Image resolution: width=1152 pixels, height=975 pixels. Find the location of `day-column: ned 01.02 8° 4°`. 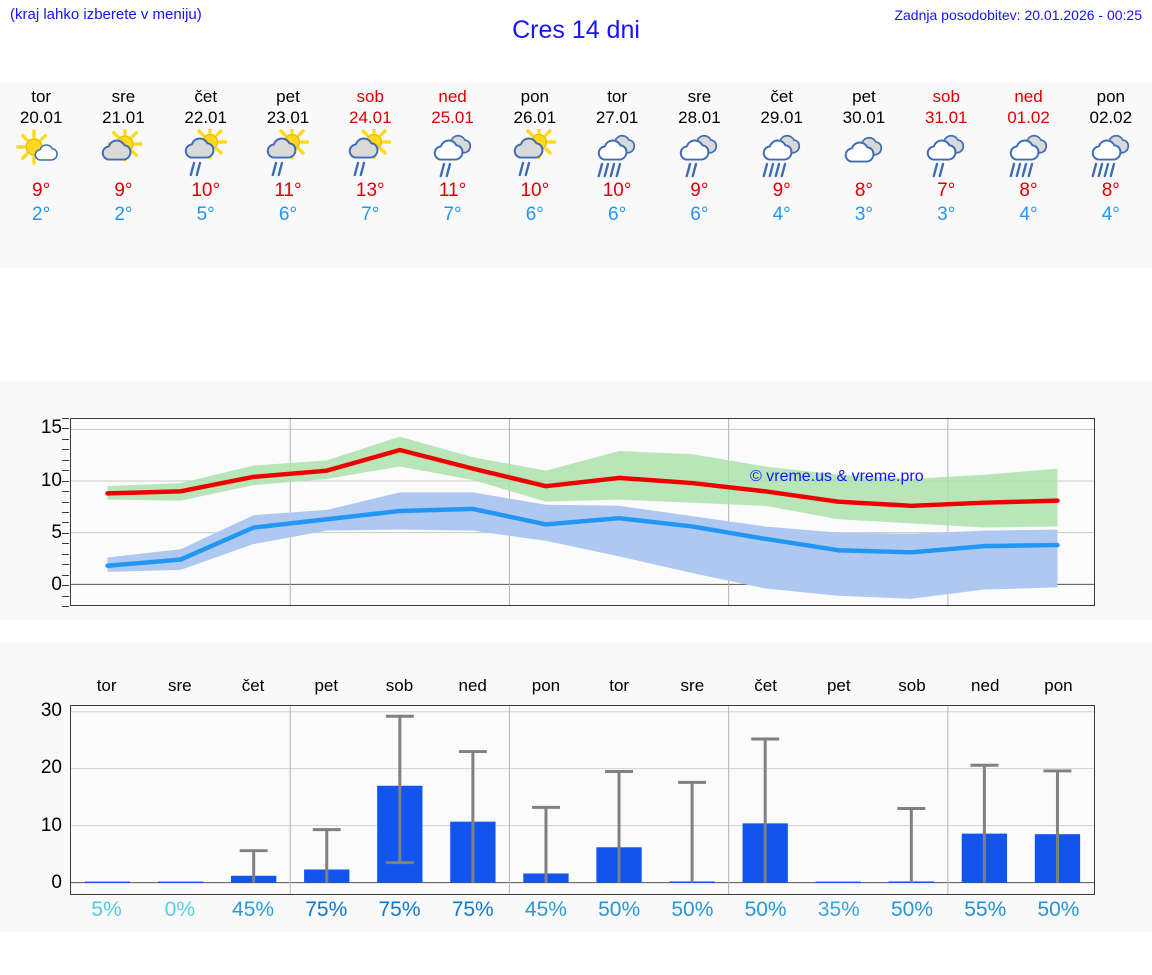

day-column: ned 01.02 8° 4° is located at coordinates (1028, 175).